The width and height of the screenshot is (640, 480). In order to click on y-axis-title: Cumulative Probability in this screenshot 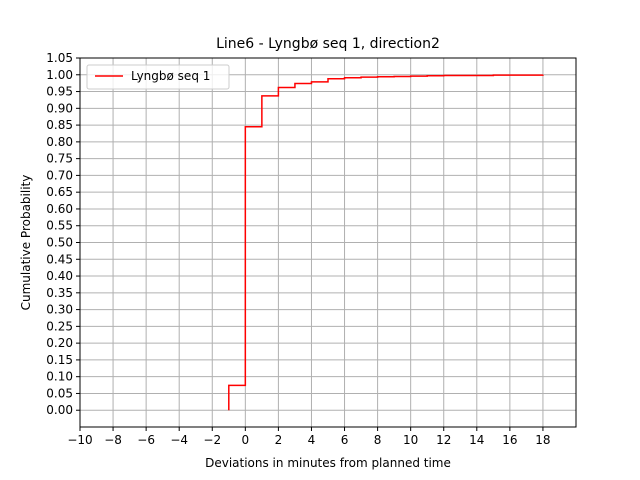, I will do `click(26, 243)`.